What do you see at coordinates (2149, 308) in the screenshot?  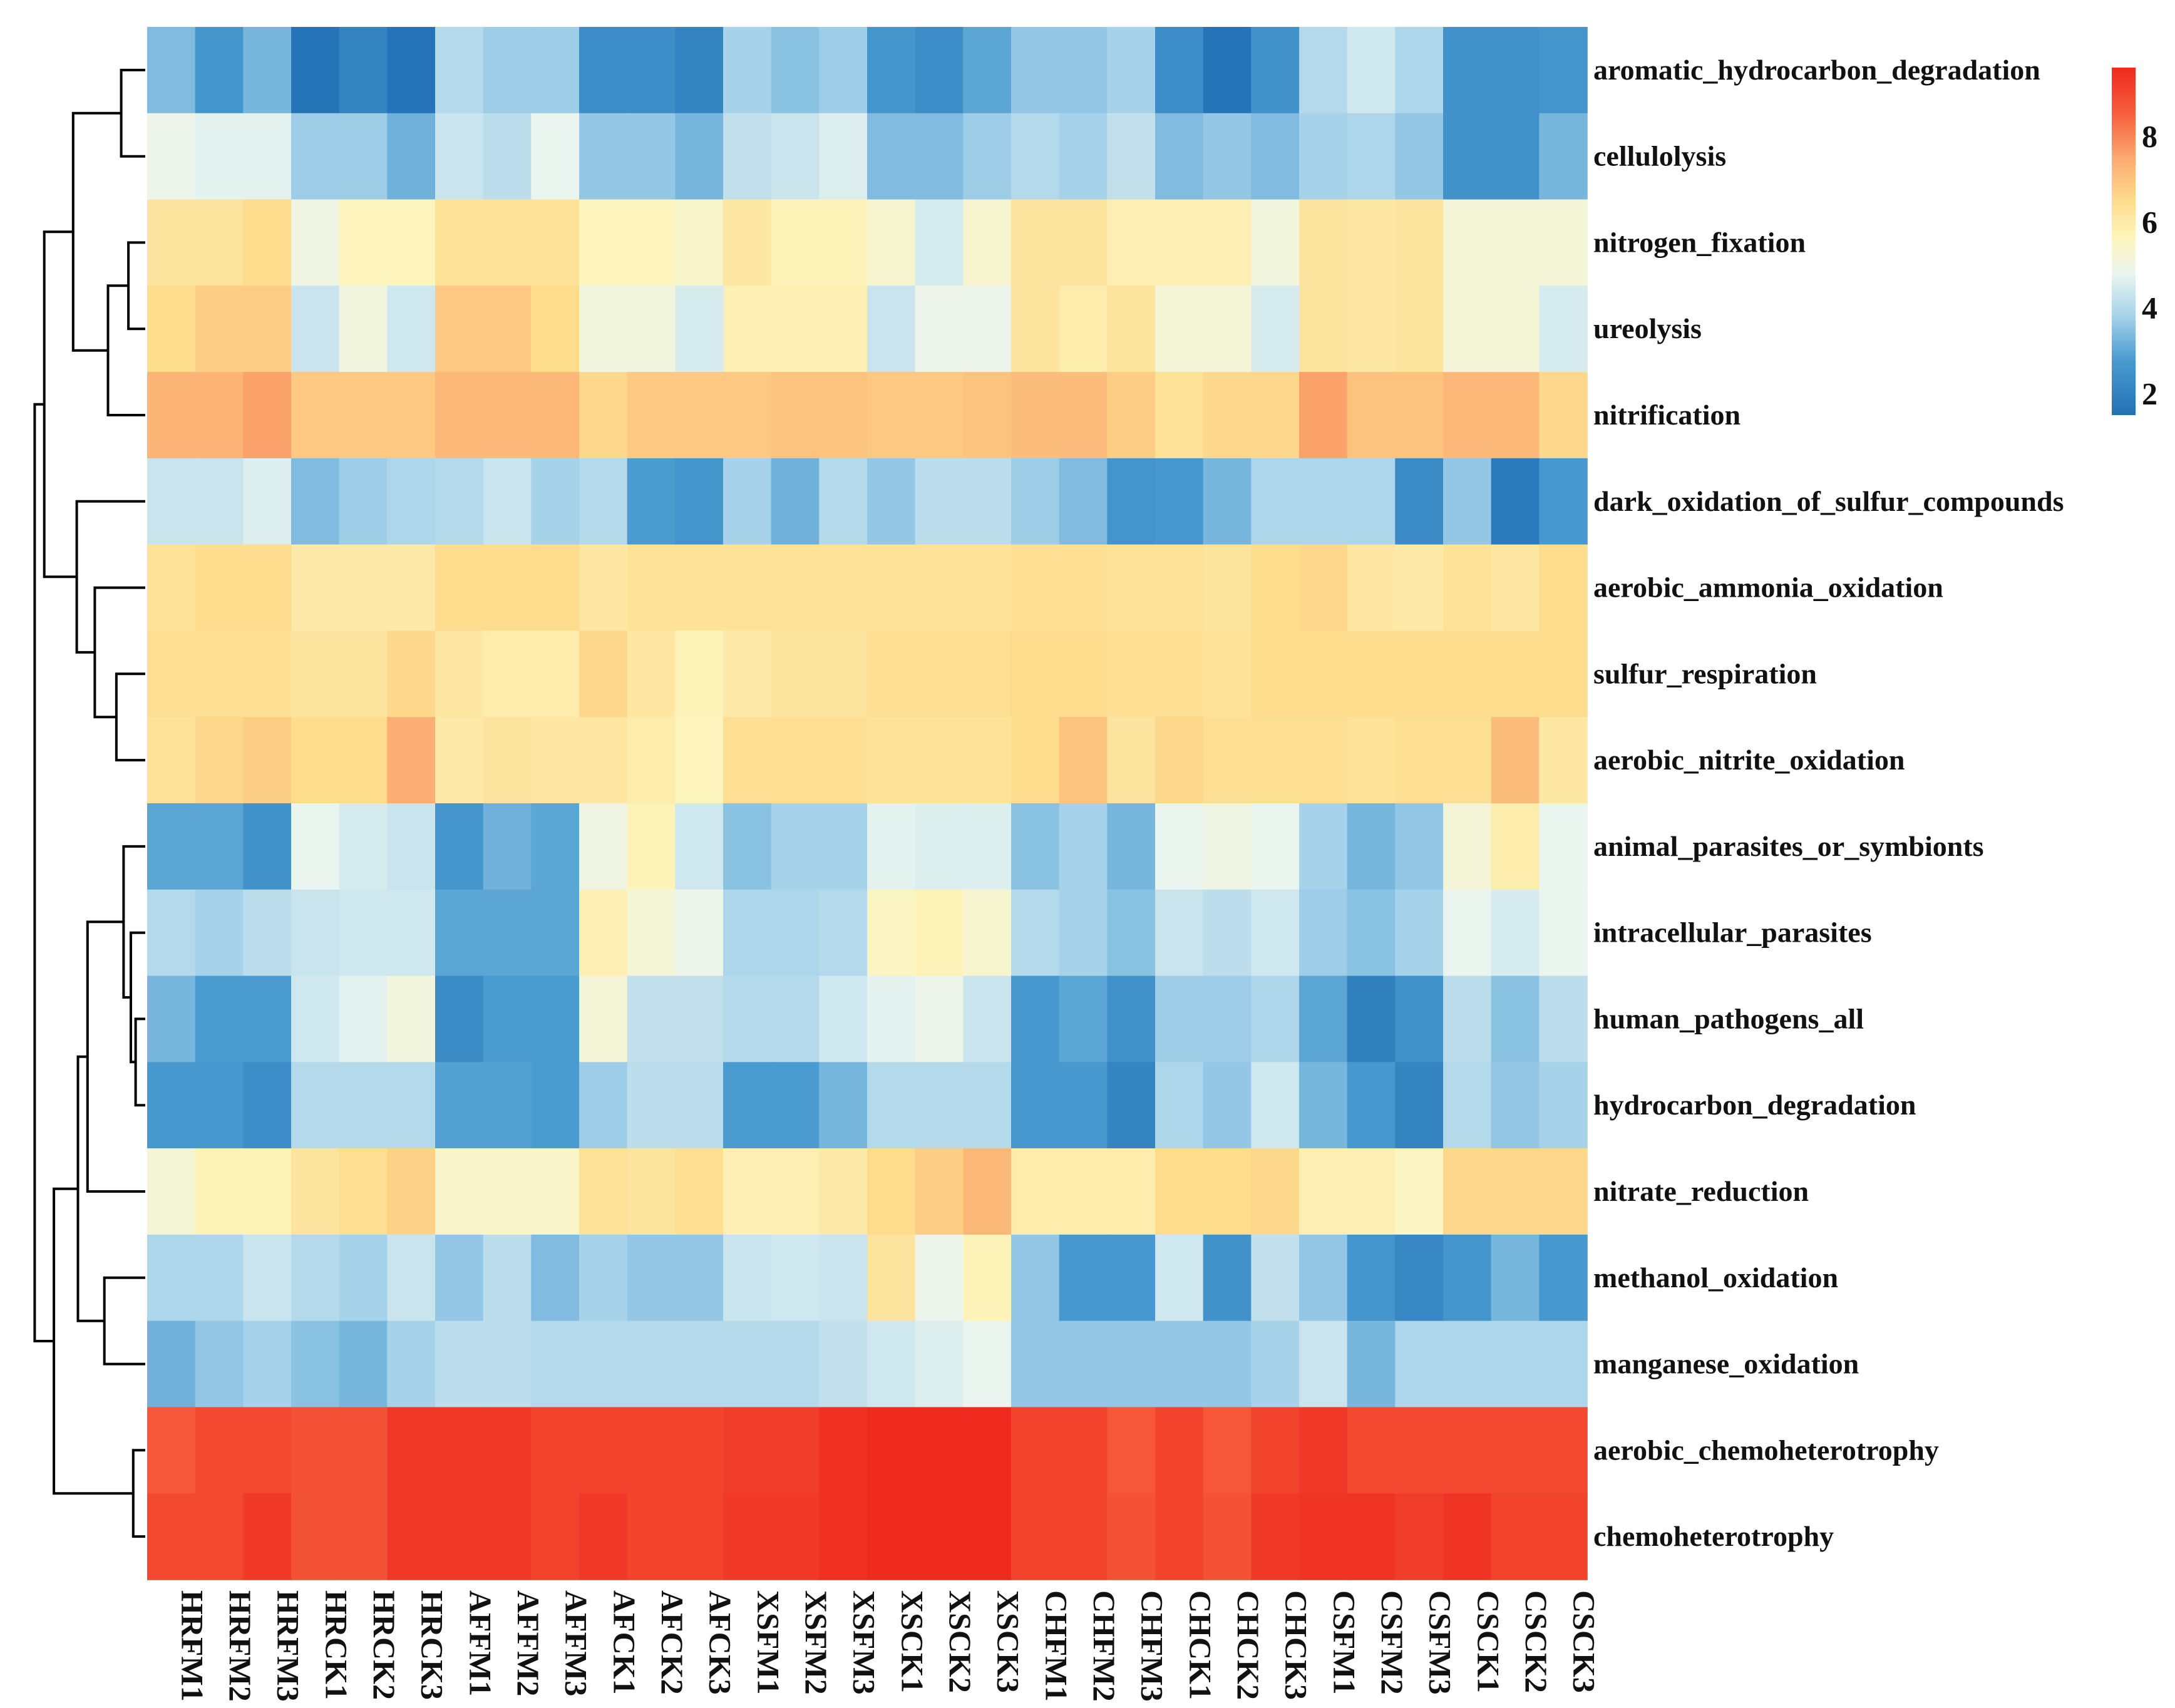 I see `legend-tick-label: 4` at bounding box center [2149, 308].